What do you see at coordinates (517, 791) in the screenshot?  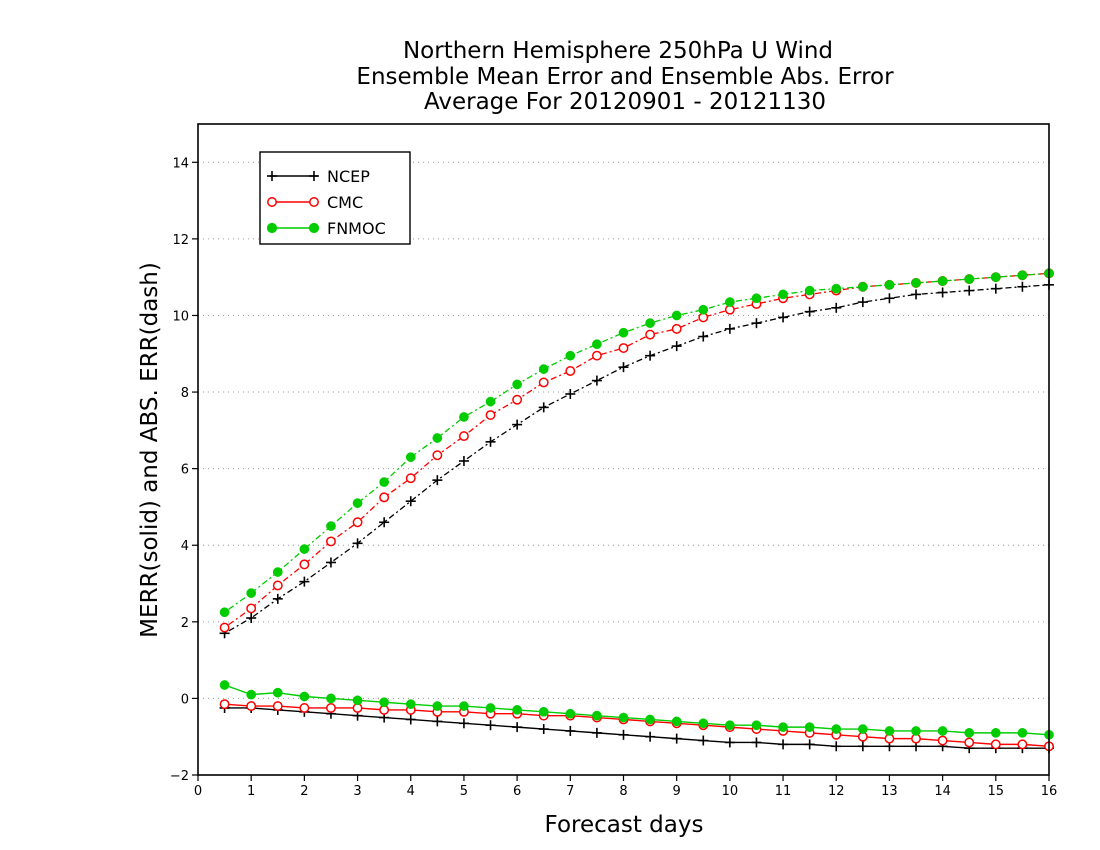 I see `x-tick-label: 6` at bounding box center [517, 791].